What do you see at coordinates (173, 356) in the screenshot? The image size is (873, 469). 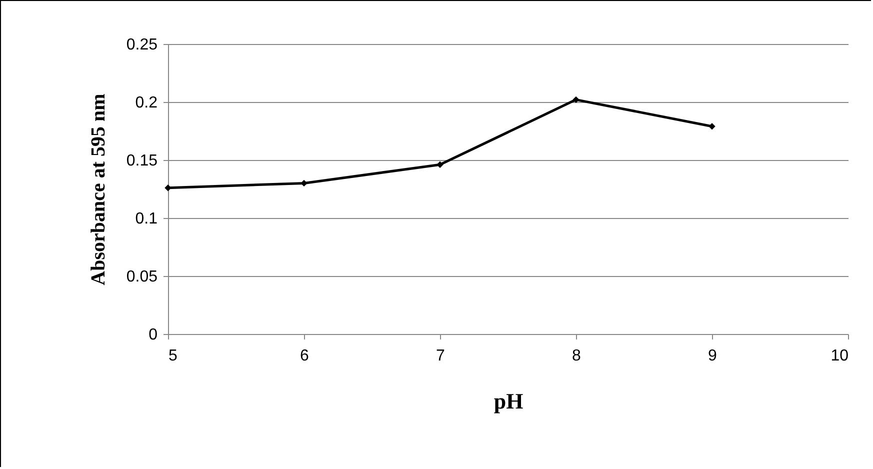 I see `x-tick-label: 5` at bounding box center [173, 356].